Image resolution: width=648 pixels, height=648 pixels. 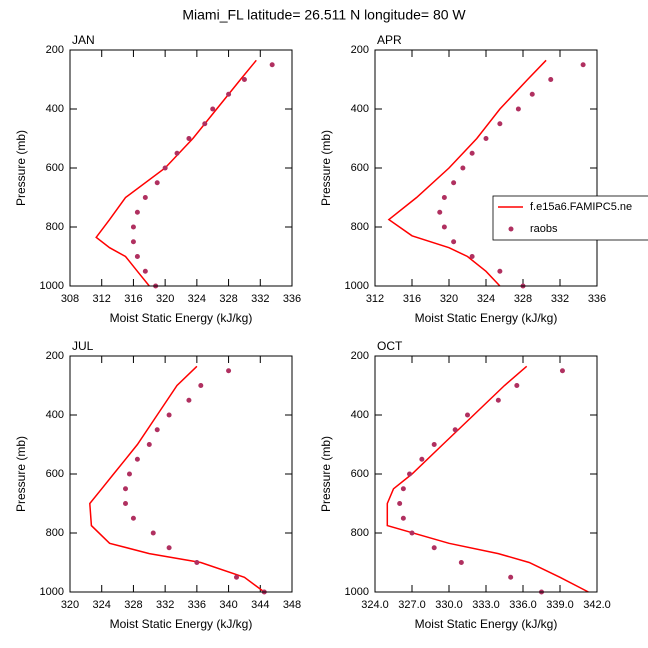 What do you see at coordinates (83, 40) in the screenshot?
I see `panel-title: JAN` at bounding box center [83, 40].